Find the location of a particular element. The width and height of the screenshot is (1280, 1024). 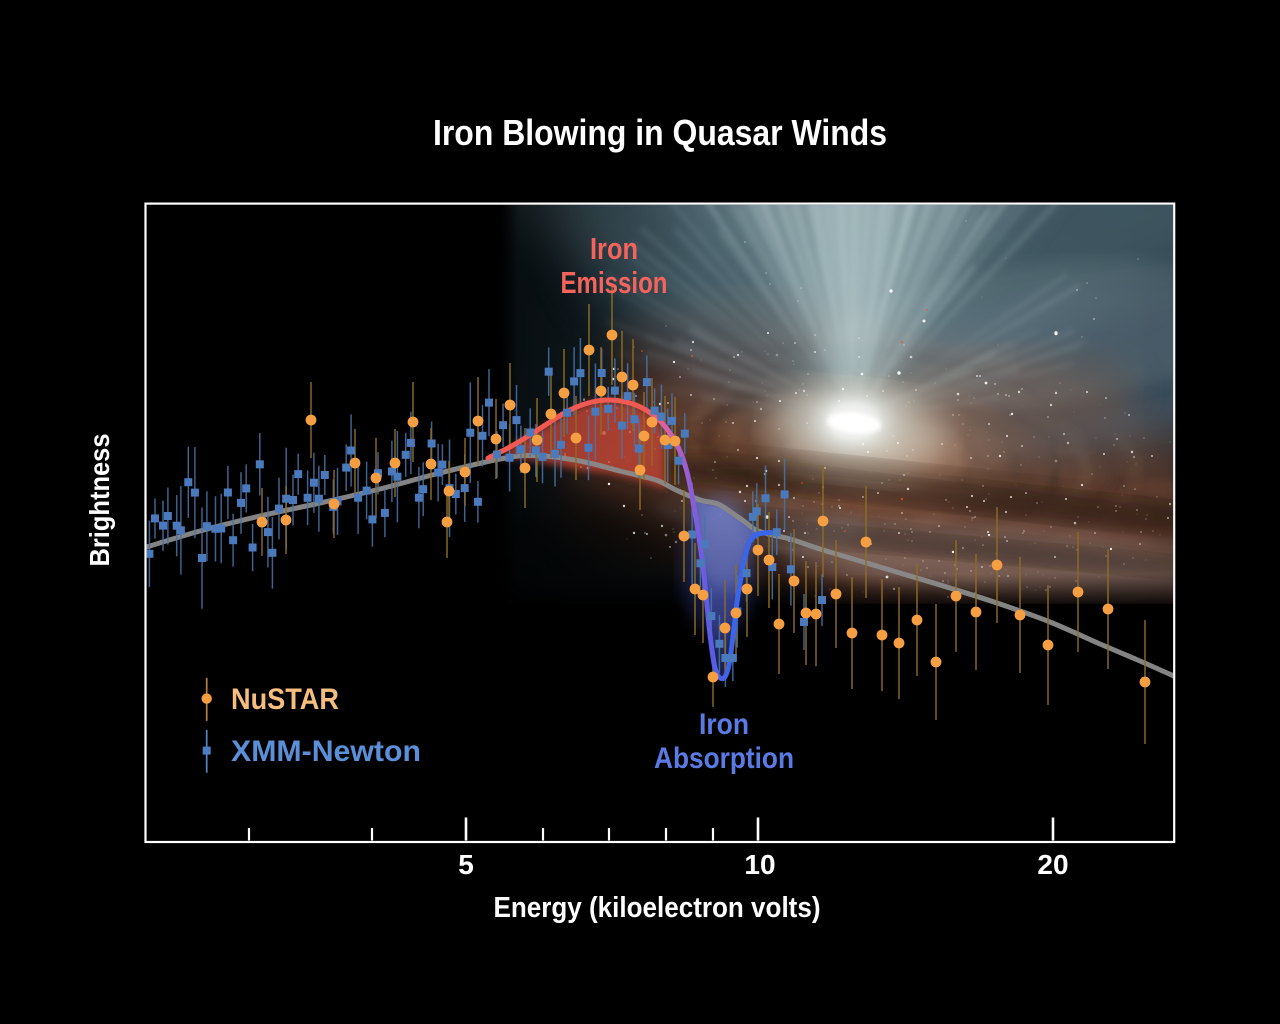

svg-text: 10 is located at coordinates (759, 864).